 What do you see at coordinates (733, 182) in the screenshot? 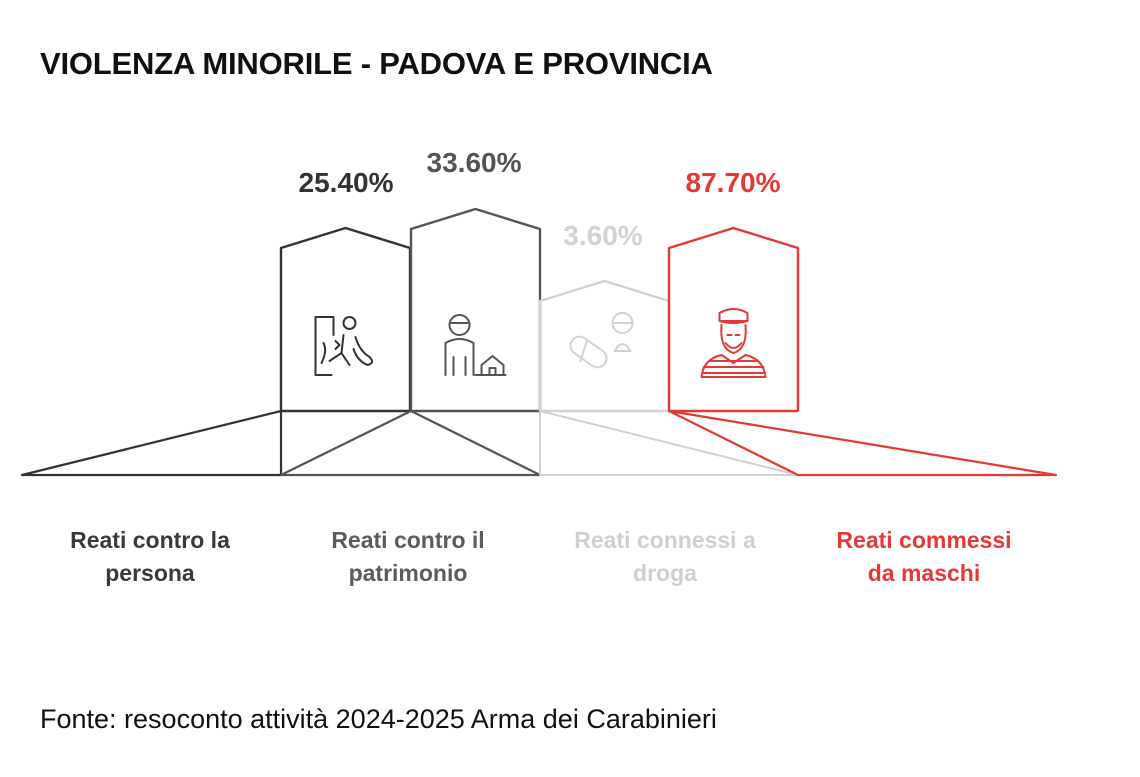
I see `value-label-4: 87.70%` at bounding box center [733, 182].